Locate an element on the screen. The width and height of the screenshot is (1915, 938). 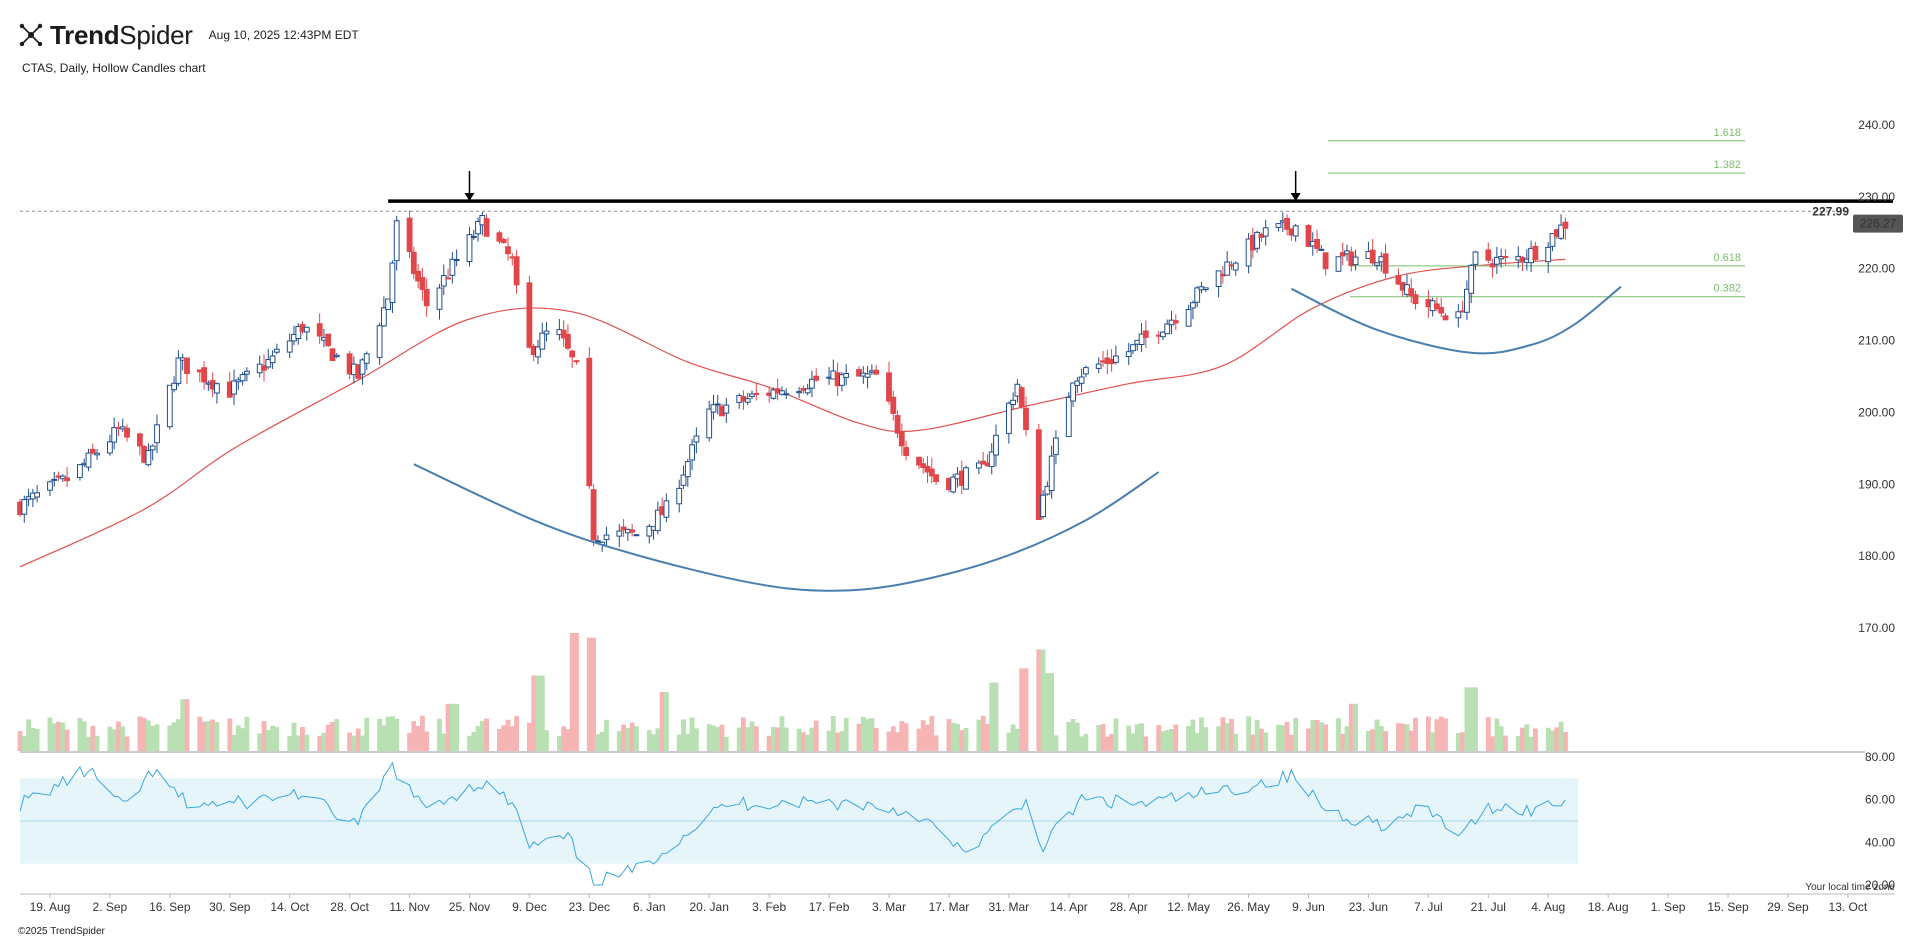
fib-level-label: 1.382 is located at coordinates (1727, 165).